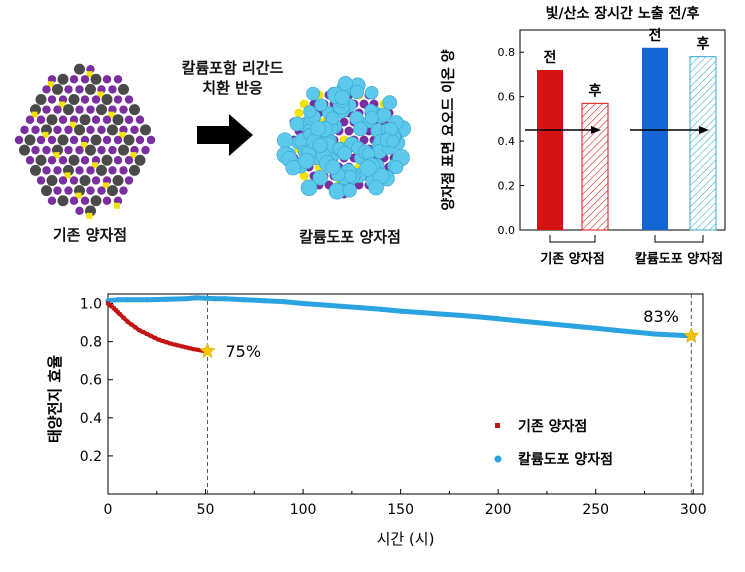  Describe the element at coordinates (400, 510) in the screenshot. I see `x-tick-label: 150` at that location.